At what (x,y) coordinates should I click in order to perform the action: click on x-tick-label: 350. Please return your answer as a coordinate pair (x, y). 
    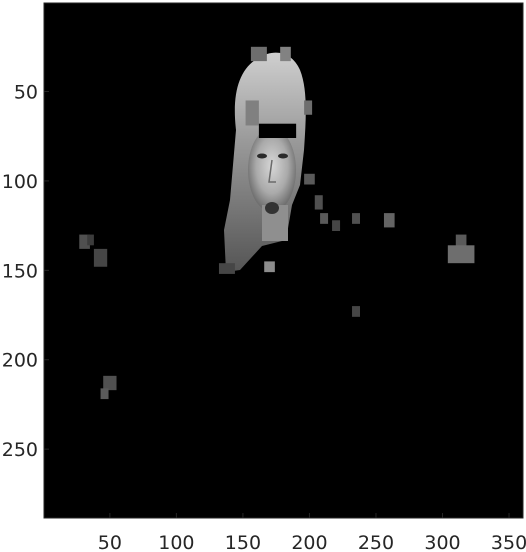
    Looking at the image, I should click on (508, 542).